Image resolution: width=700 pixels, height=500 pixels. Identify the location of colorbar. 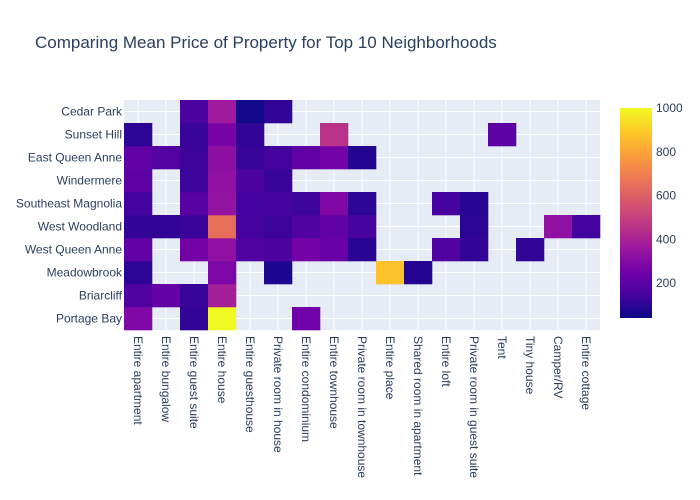
(636, 213).